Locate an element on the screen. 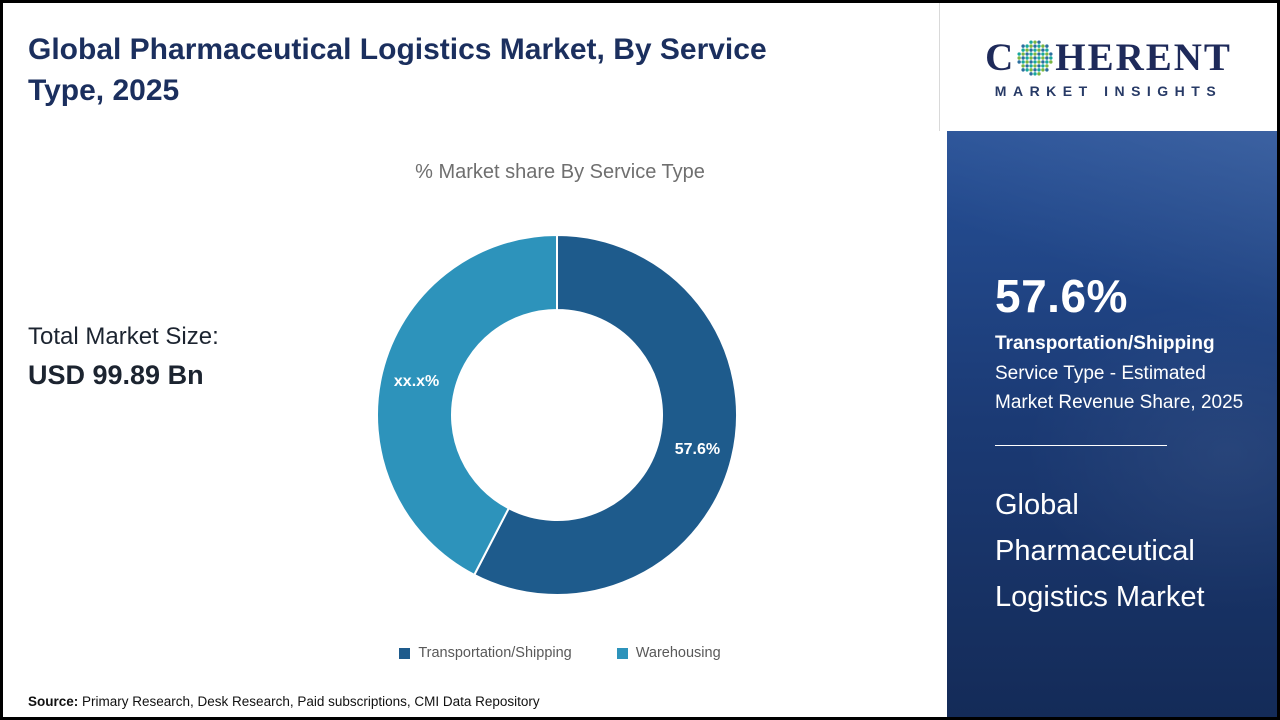  brand-prefix: C is located at coordinates (1000, 57).